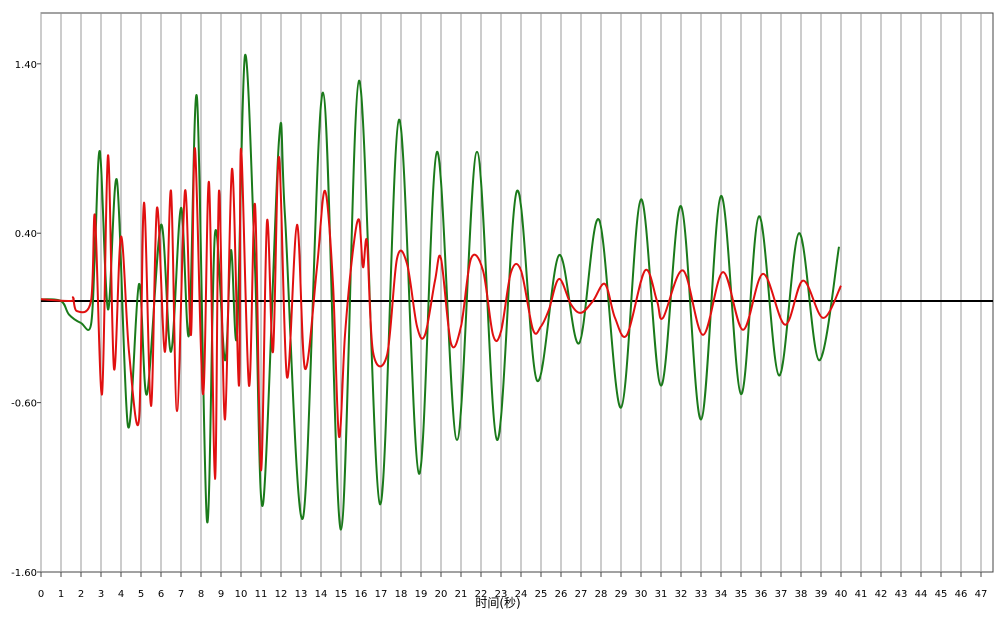  I want to click on x-tick-label: 10, so click(241, 594).